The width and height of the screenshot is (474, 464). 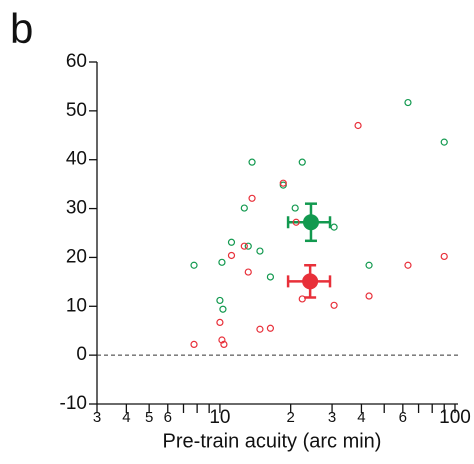 I want to click on y-tick-label: -10, so click(x=73, y=403).